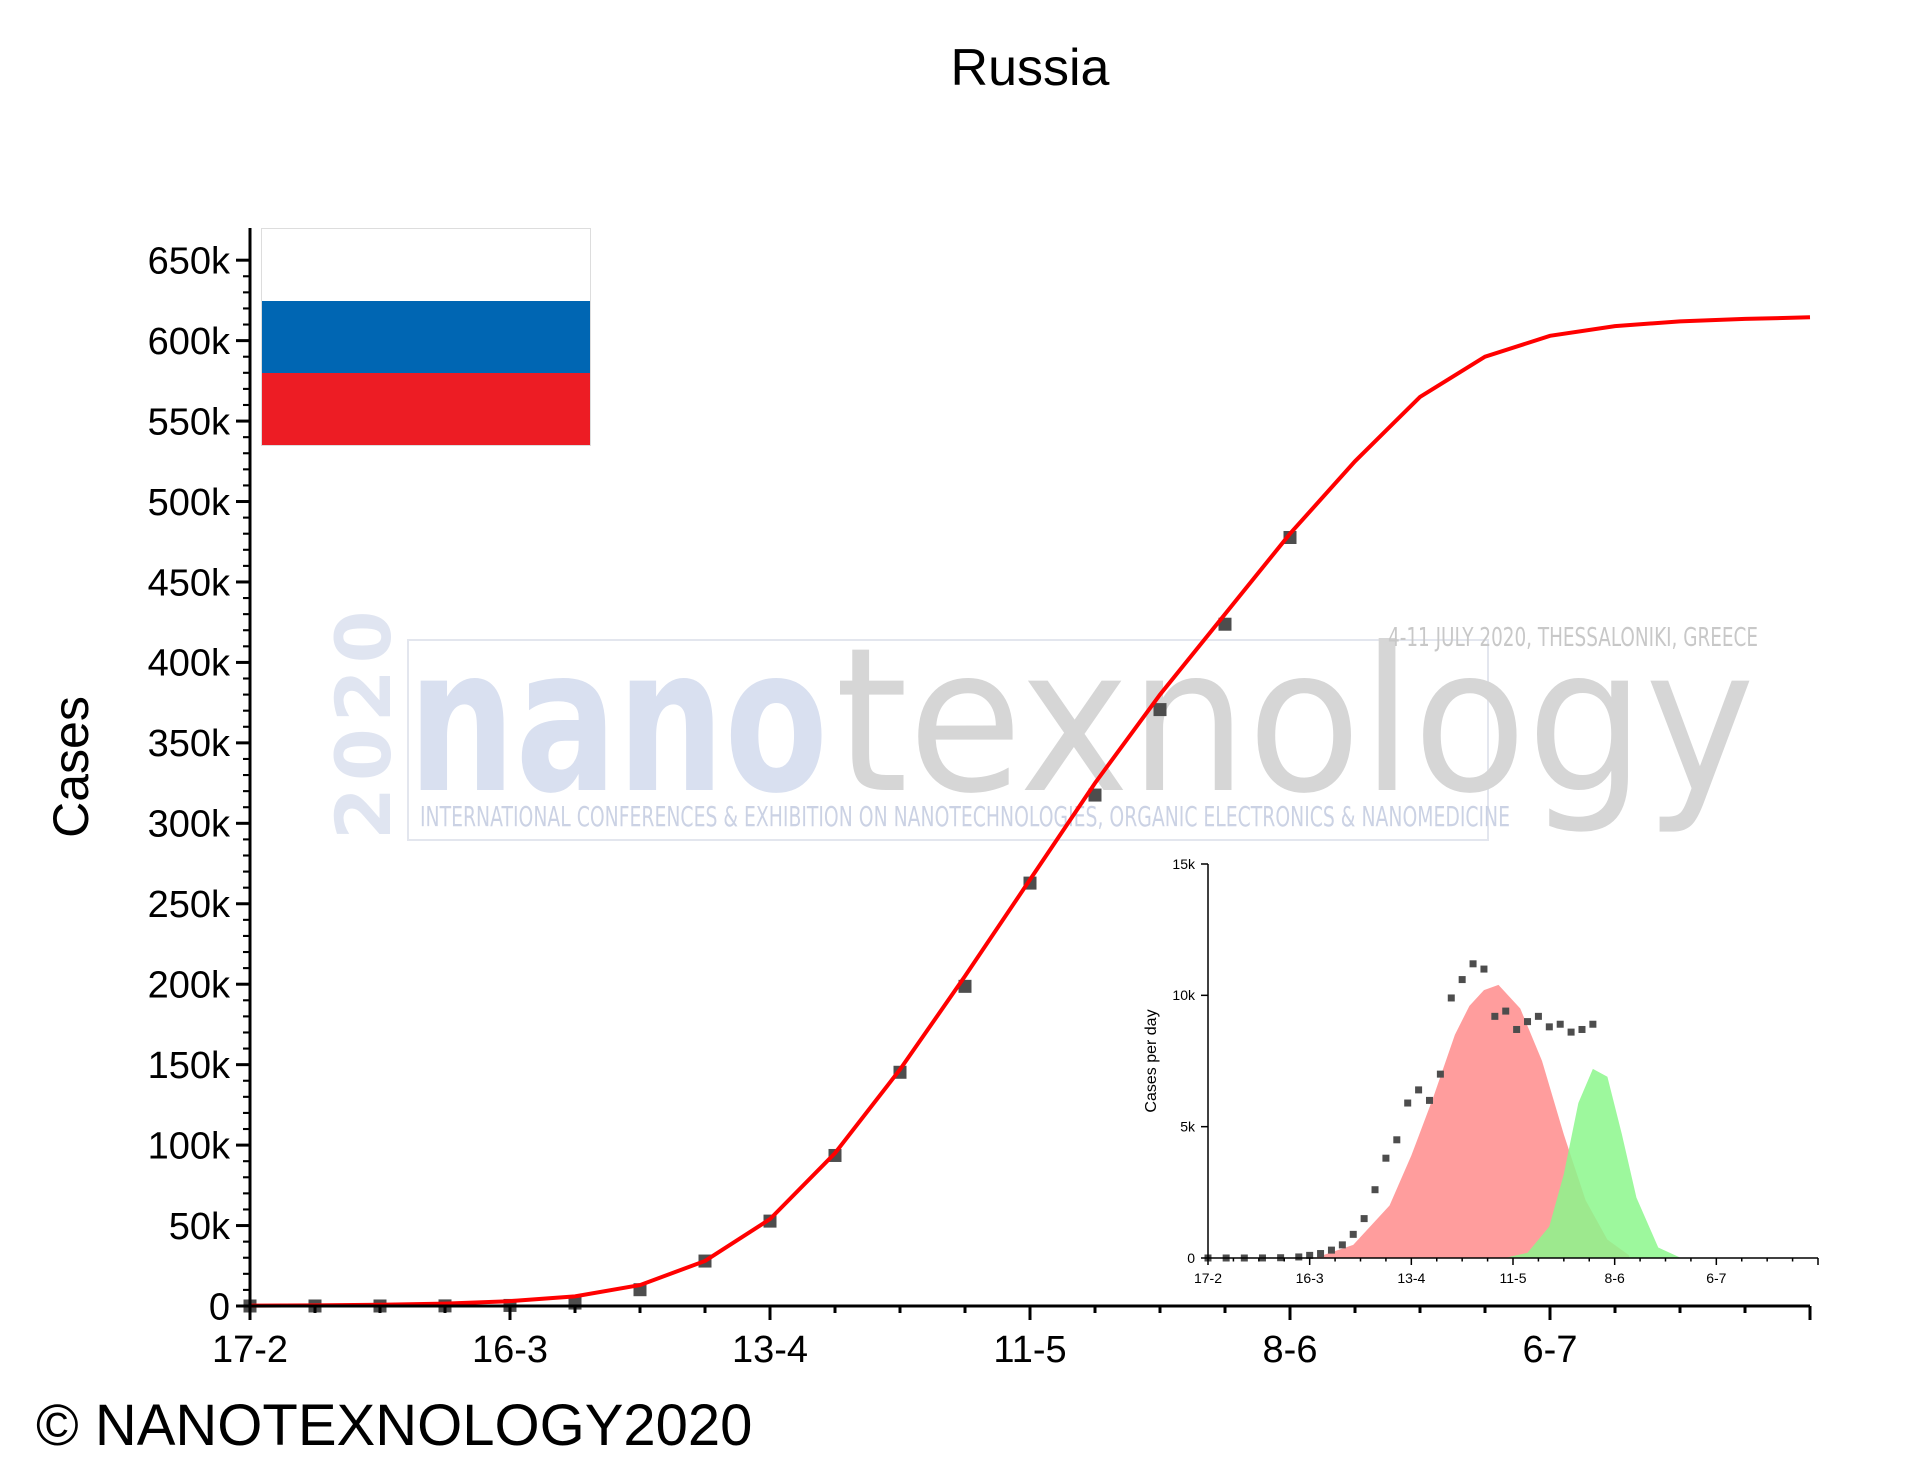 This screenshot has height=1469, width=1920. I want to click on main-y-tick-label: 100k, so click(189, 1146).